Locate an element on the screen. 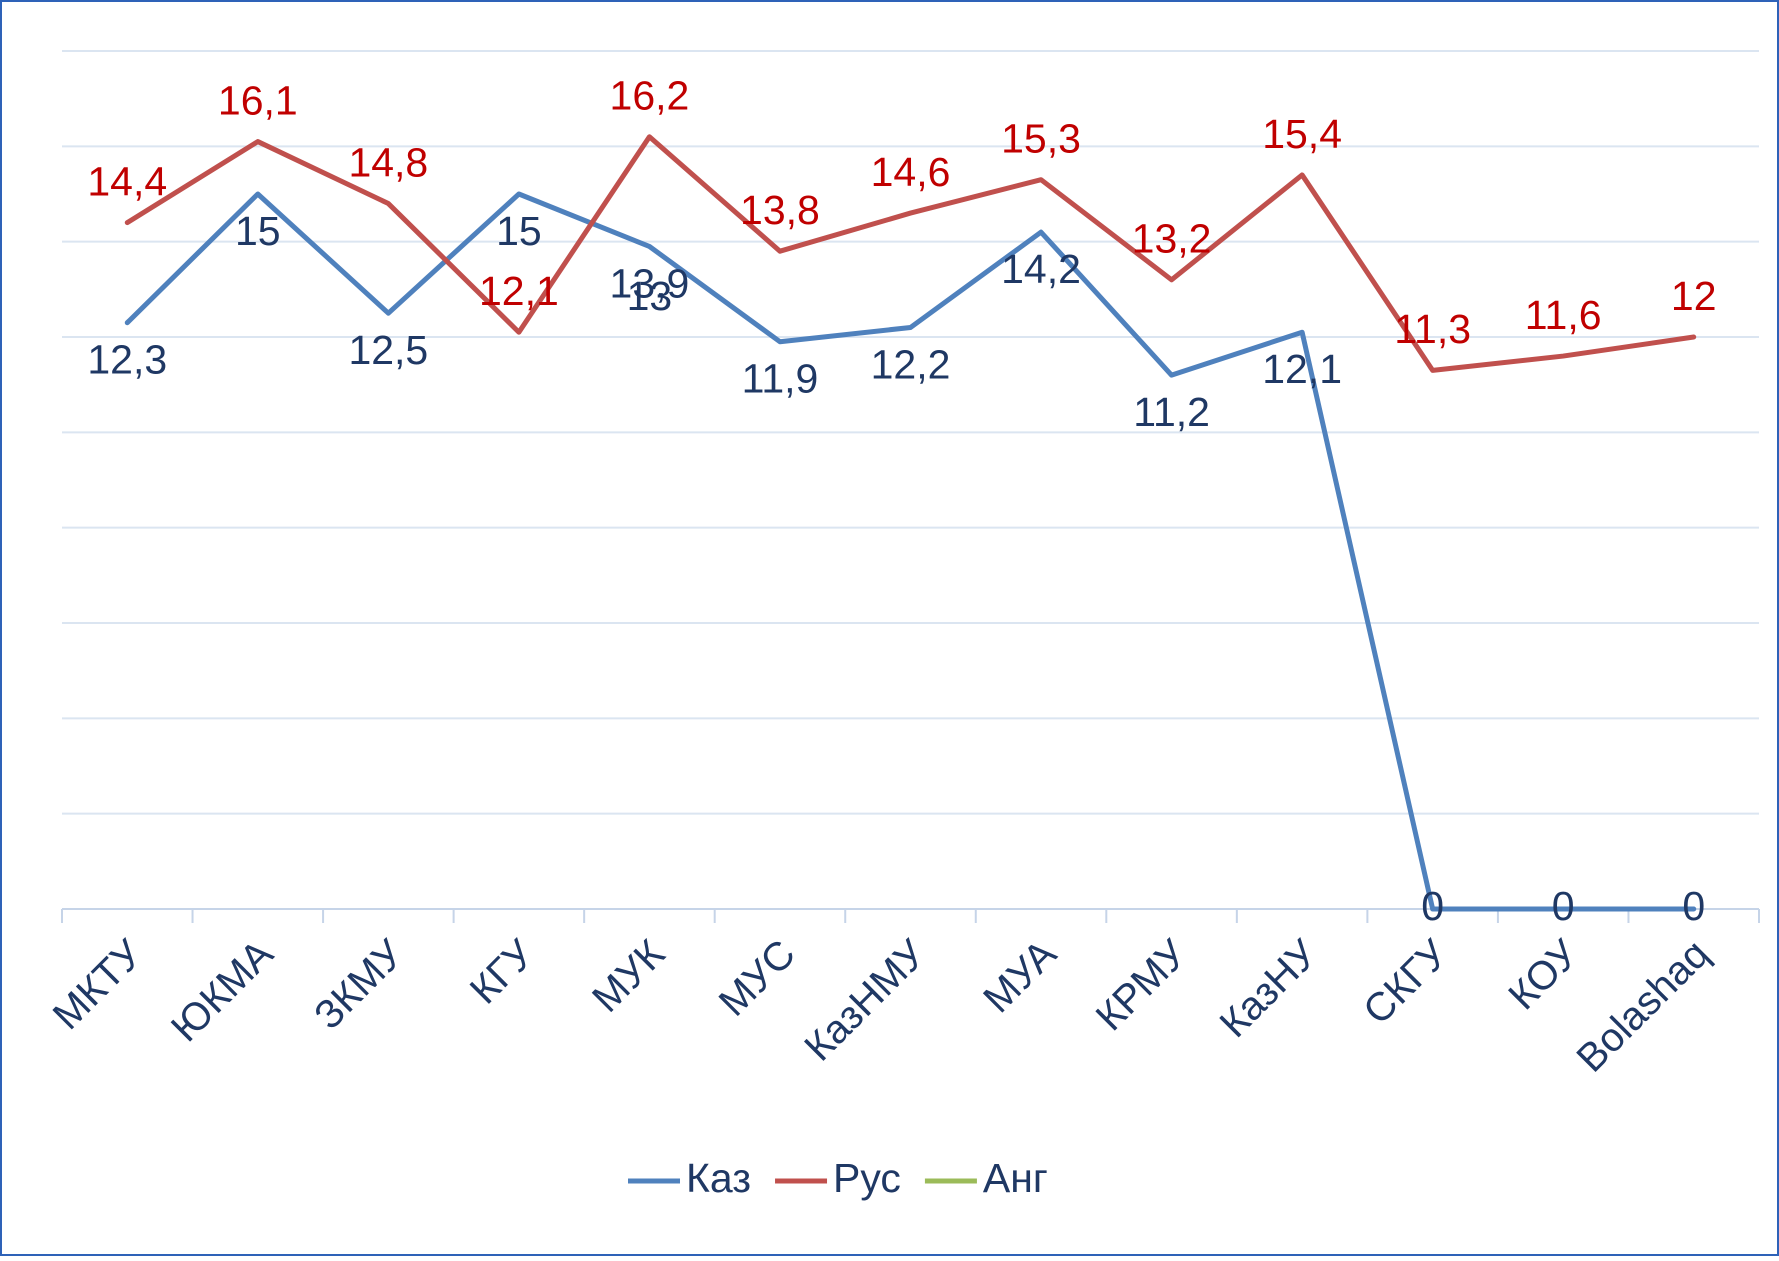  legend-label: Рус is located at coordinates (867, 1178).